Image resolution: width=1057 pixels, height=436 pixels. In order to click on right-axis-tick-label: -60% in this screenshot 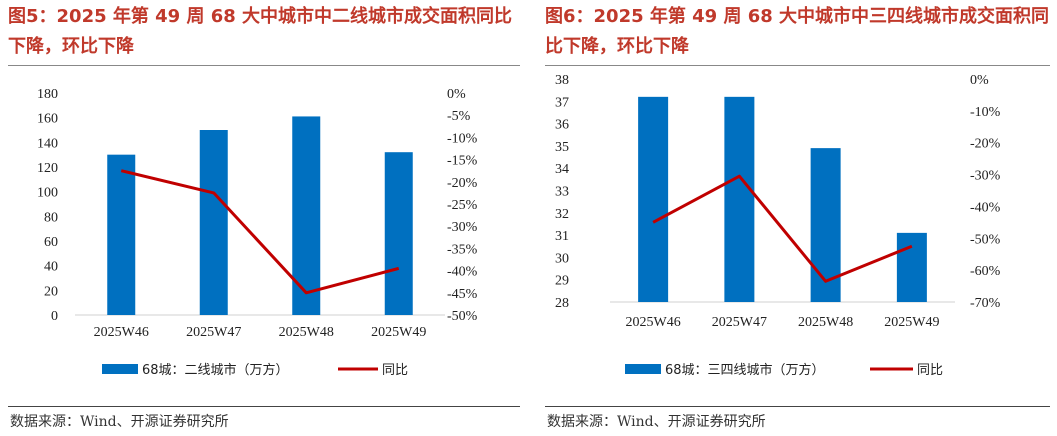, I will do `click(985, 271)`.